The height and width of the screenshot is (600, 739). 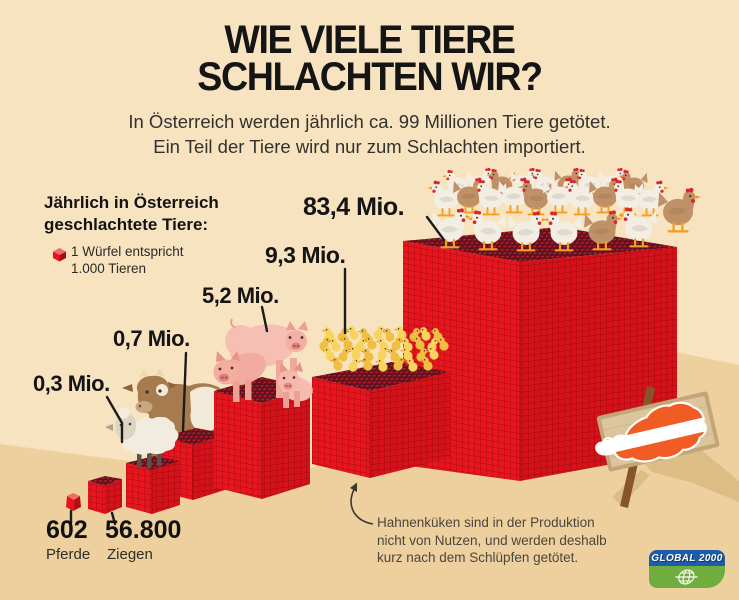 I want to click on connector-pigs, so click(x=264, y=319).